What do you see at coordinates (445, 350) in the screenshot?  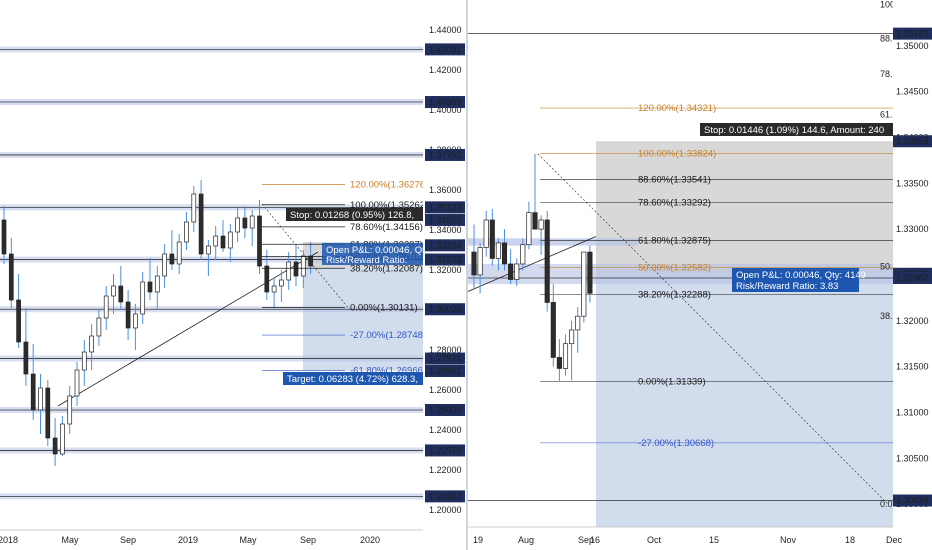 I see `price-tick: 1.28000` at bounding box center [445, 350].